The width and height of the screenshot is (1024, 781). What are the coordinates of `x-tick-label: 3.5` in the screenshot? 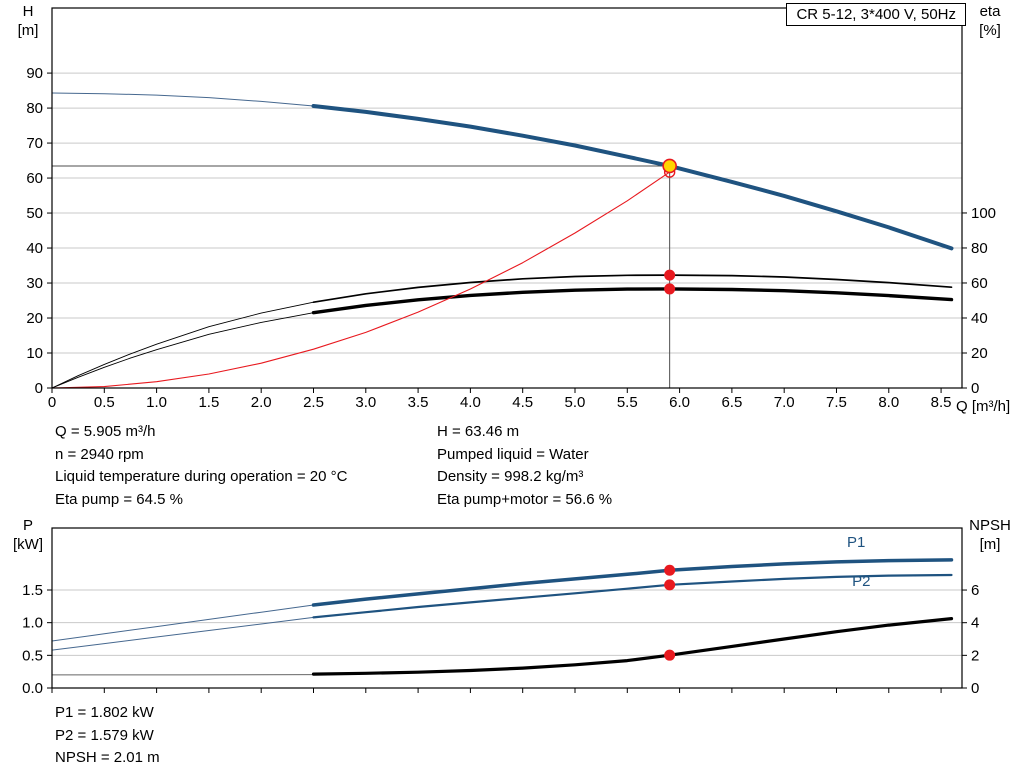 It's located at (418, 402).